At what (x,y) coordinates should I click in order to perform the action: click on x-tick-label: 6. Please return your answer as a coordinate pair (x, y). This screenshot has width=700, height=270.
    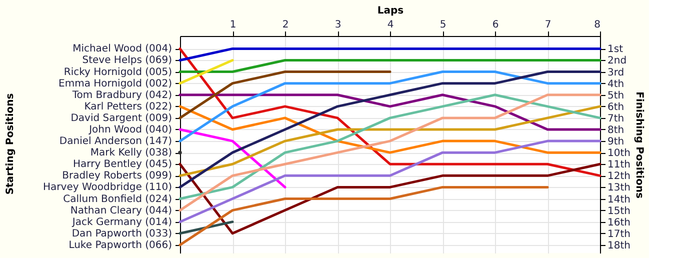
    Looking at the image, I should click on (495, 25).